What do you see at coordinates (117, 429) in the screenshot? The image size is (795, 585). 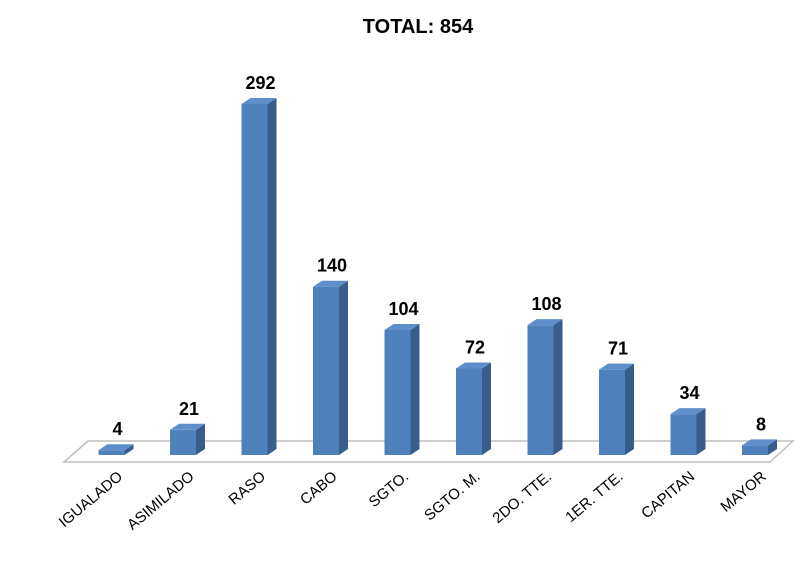 I see `data-label: 4` at bounding box center [117, 429].